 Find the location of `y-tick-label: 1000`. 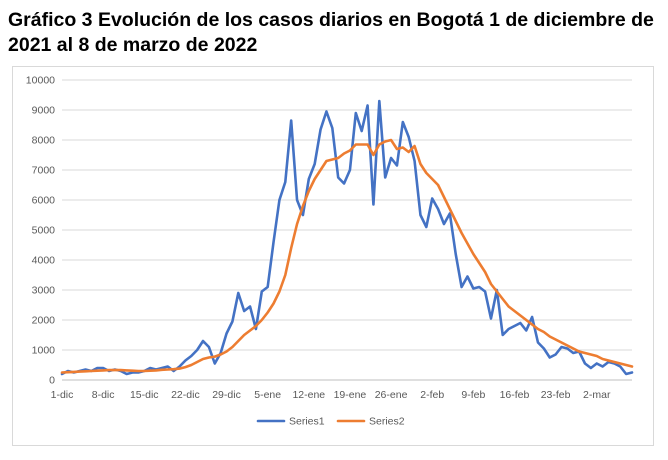

y-tick-label: 1000 is located at coordinates (44, 351).